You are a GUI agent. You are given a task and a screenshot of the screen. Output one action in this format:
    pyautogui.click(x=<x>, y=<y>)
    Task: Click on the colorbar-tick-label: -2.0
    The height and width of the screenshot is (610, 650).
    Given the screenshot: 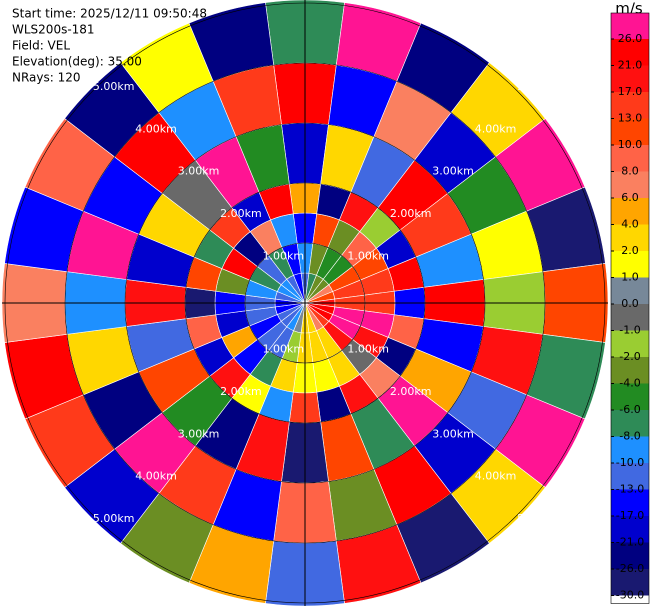 What is the action you would take?
    pyautogui.click(x=629, y=356)
    